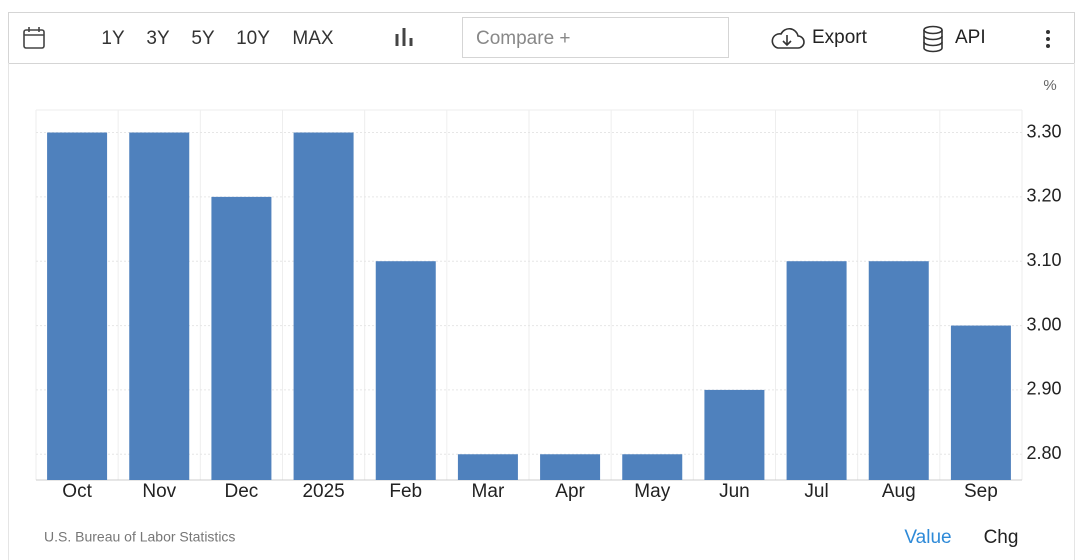  Describe the element at coordinates (77, 491) in the screenshot. I see `x-tick-label: Oct` at that location.